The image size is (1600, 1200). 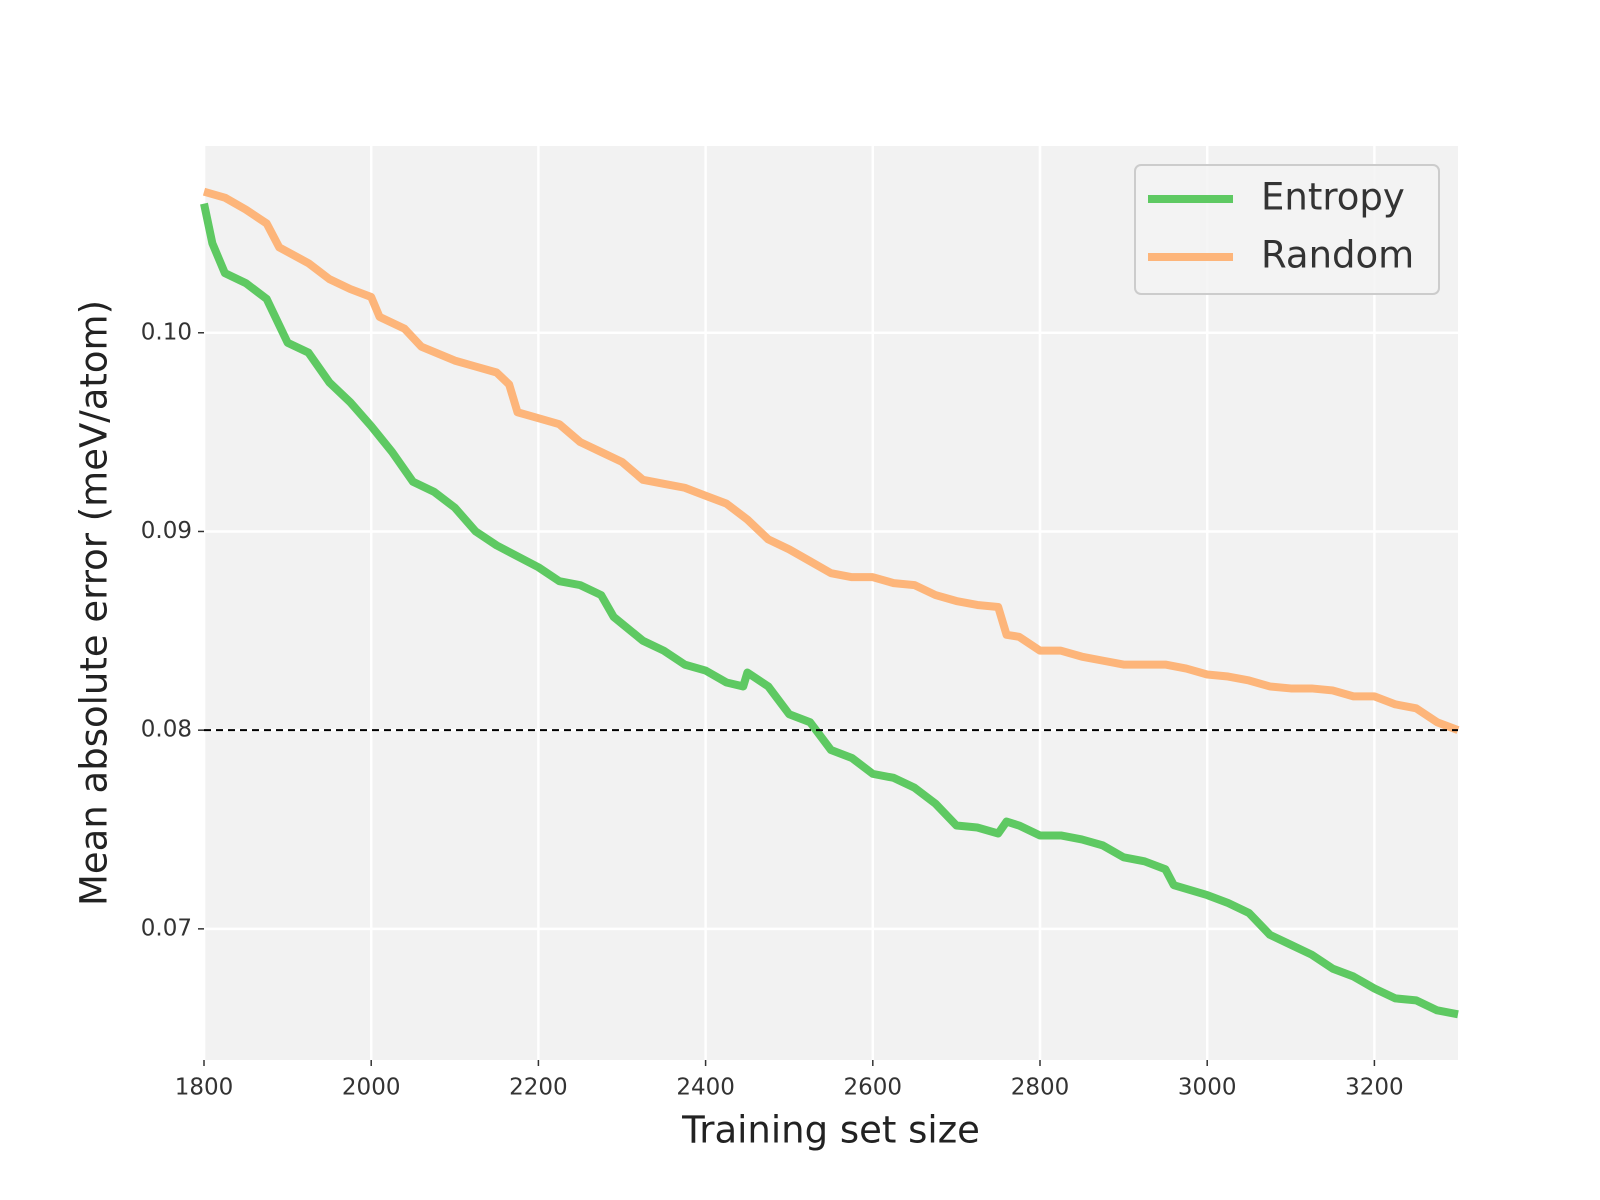 I want to click on x-tick-label: 2000, so click(x=371, y=1088).